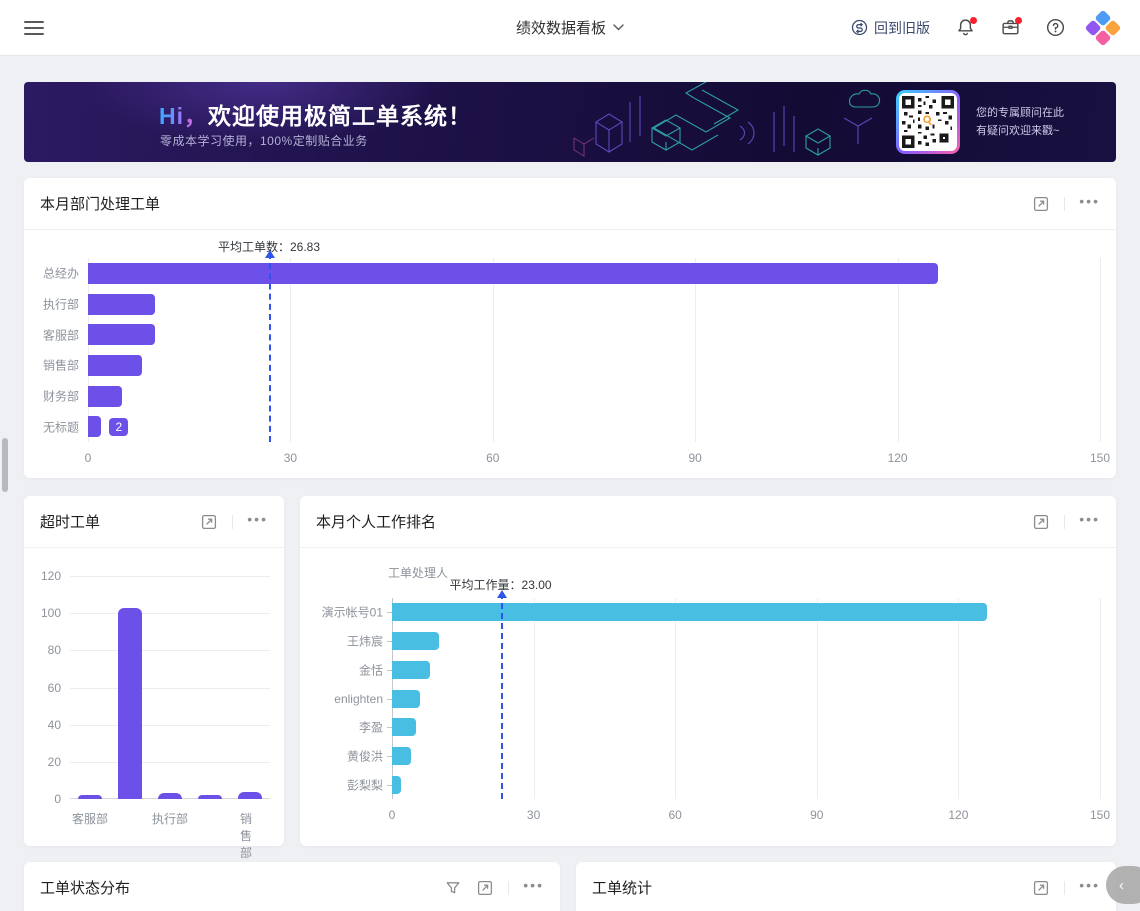 This screenshot has height=911, width=1140. What do you see at coordinates (5, 465) in the screenshot?
I see `left-scrollbar-thumb` at bounding box center [5, 465].